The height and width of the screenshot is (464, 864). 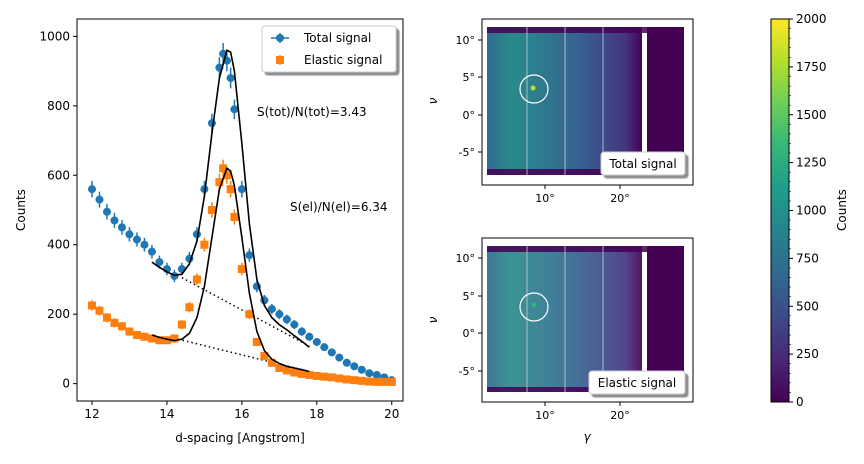 What do you see at coordinates (585, 389) in the screenshot?
I see `heatmap-elastic-bottom-edge` at bounding box center [585, 389].